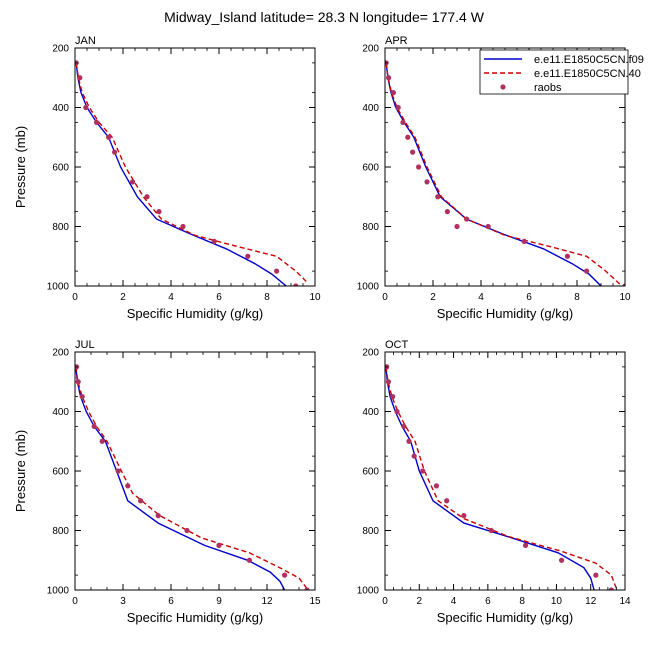 The width and height of the screenshot is (648, 648). I want to click on legend-entry-raobs: raobs, so click(531, 88).